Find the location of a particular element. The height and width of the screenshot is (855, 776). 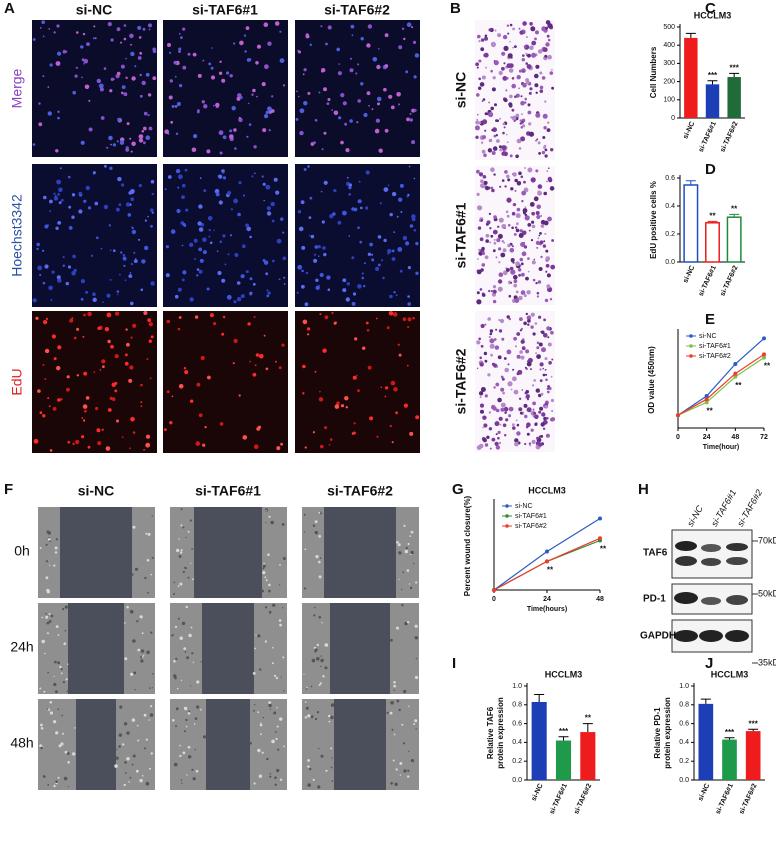

wound-gap is located at coordinates (360, 648).